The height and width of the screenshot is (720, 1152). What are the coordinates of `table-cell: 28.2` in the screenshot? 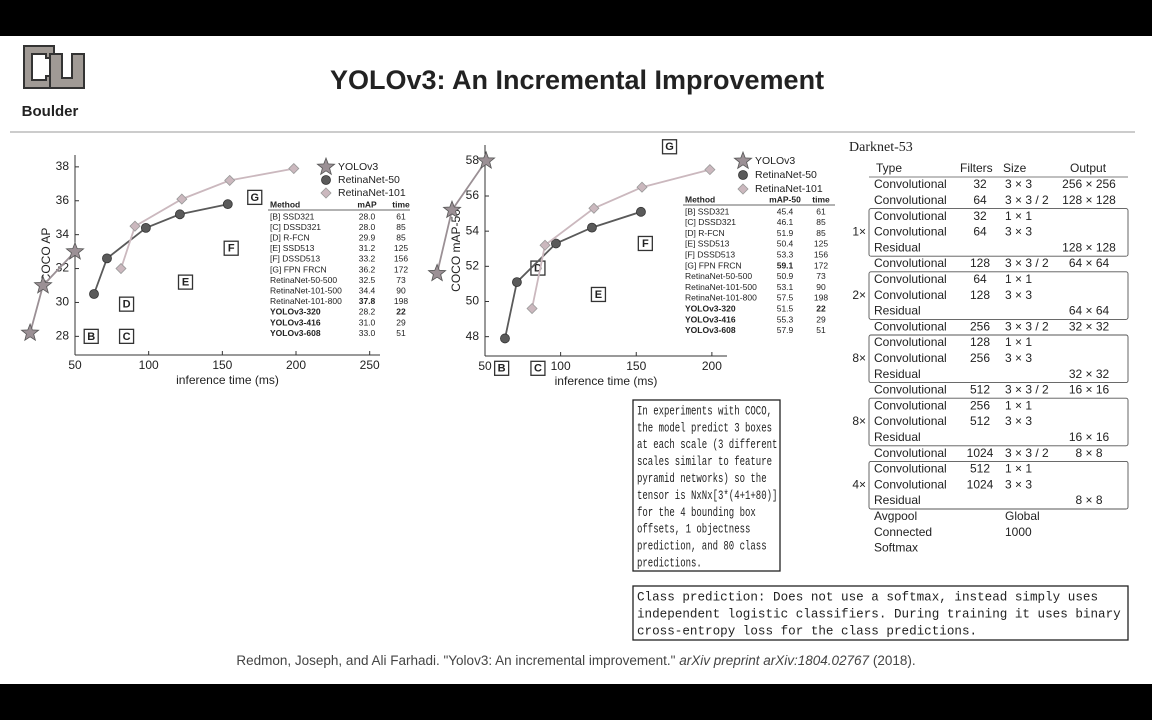 It's located at (367, 312).